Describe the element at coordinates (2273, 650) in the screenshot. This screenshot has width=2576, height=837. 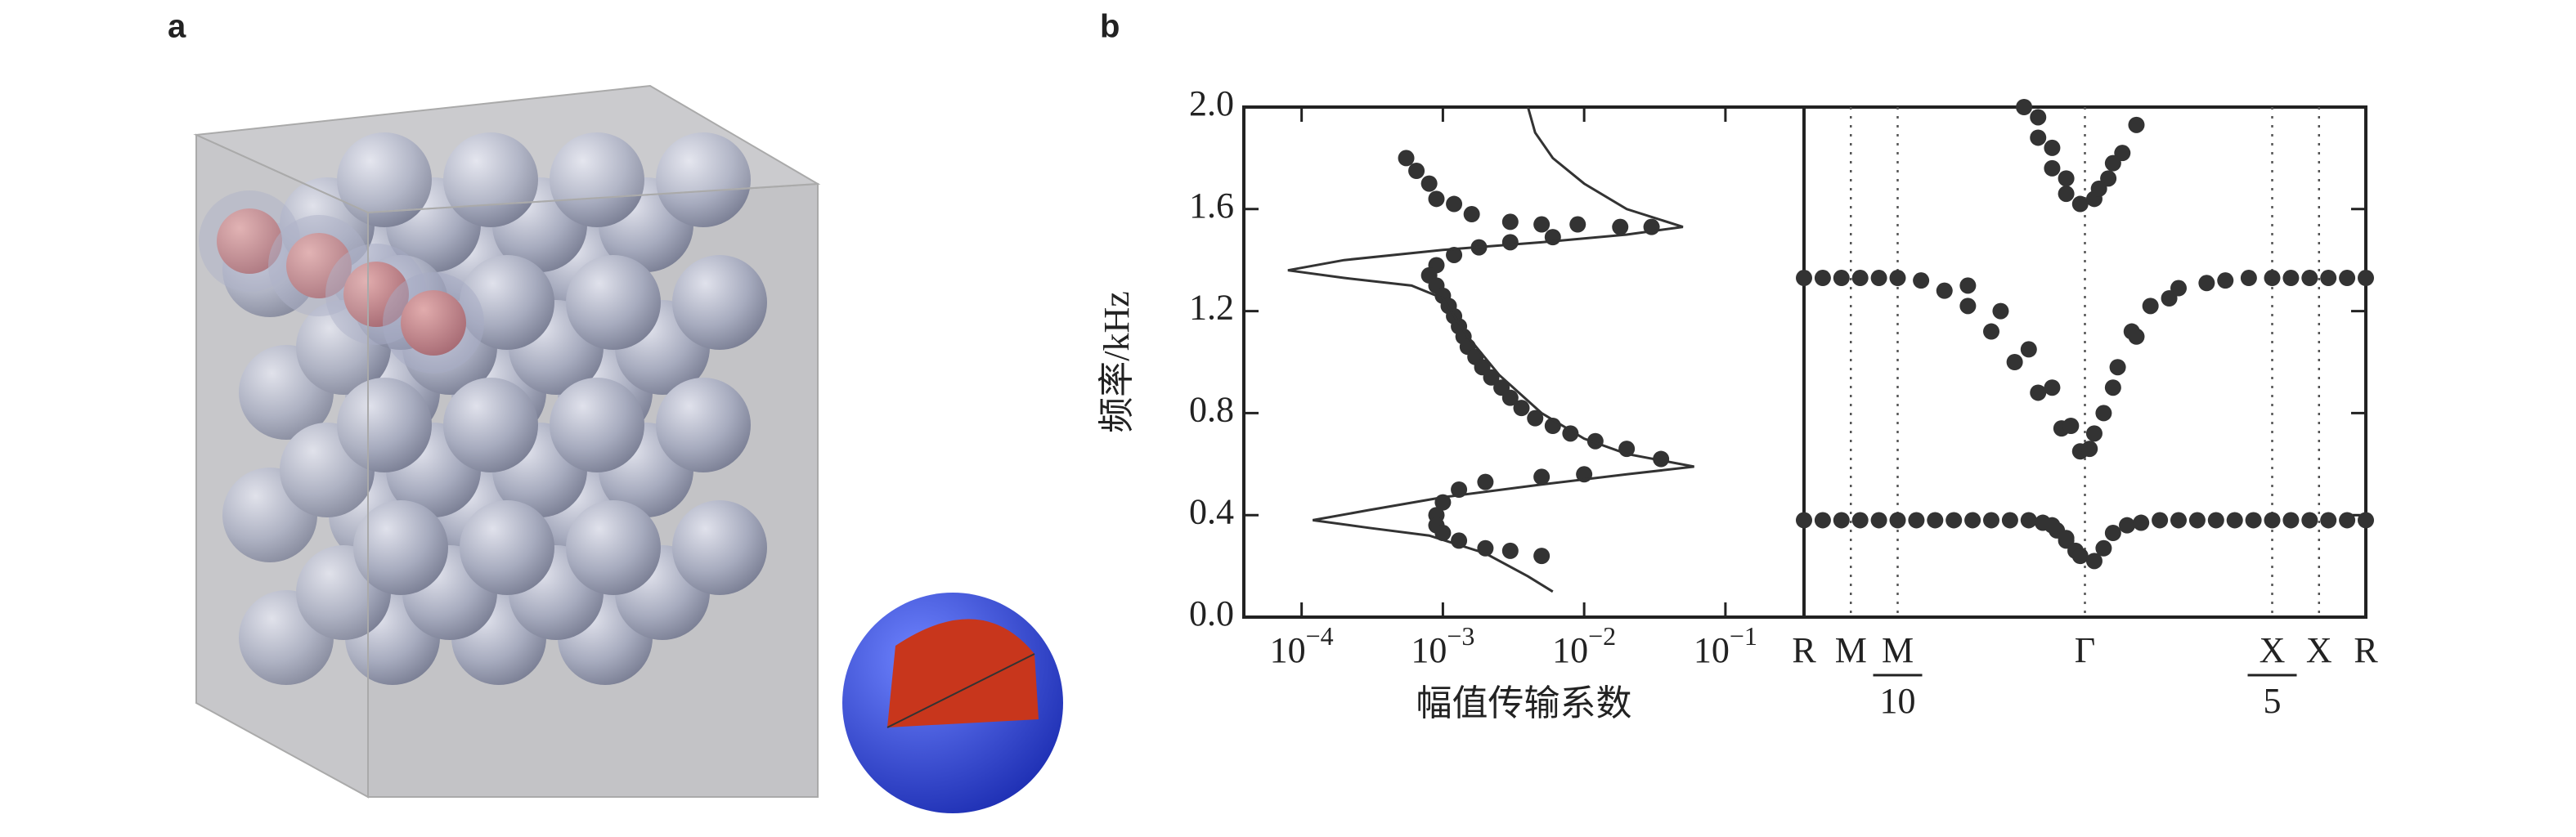
I see `x-tick-label: X` at that location.